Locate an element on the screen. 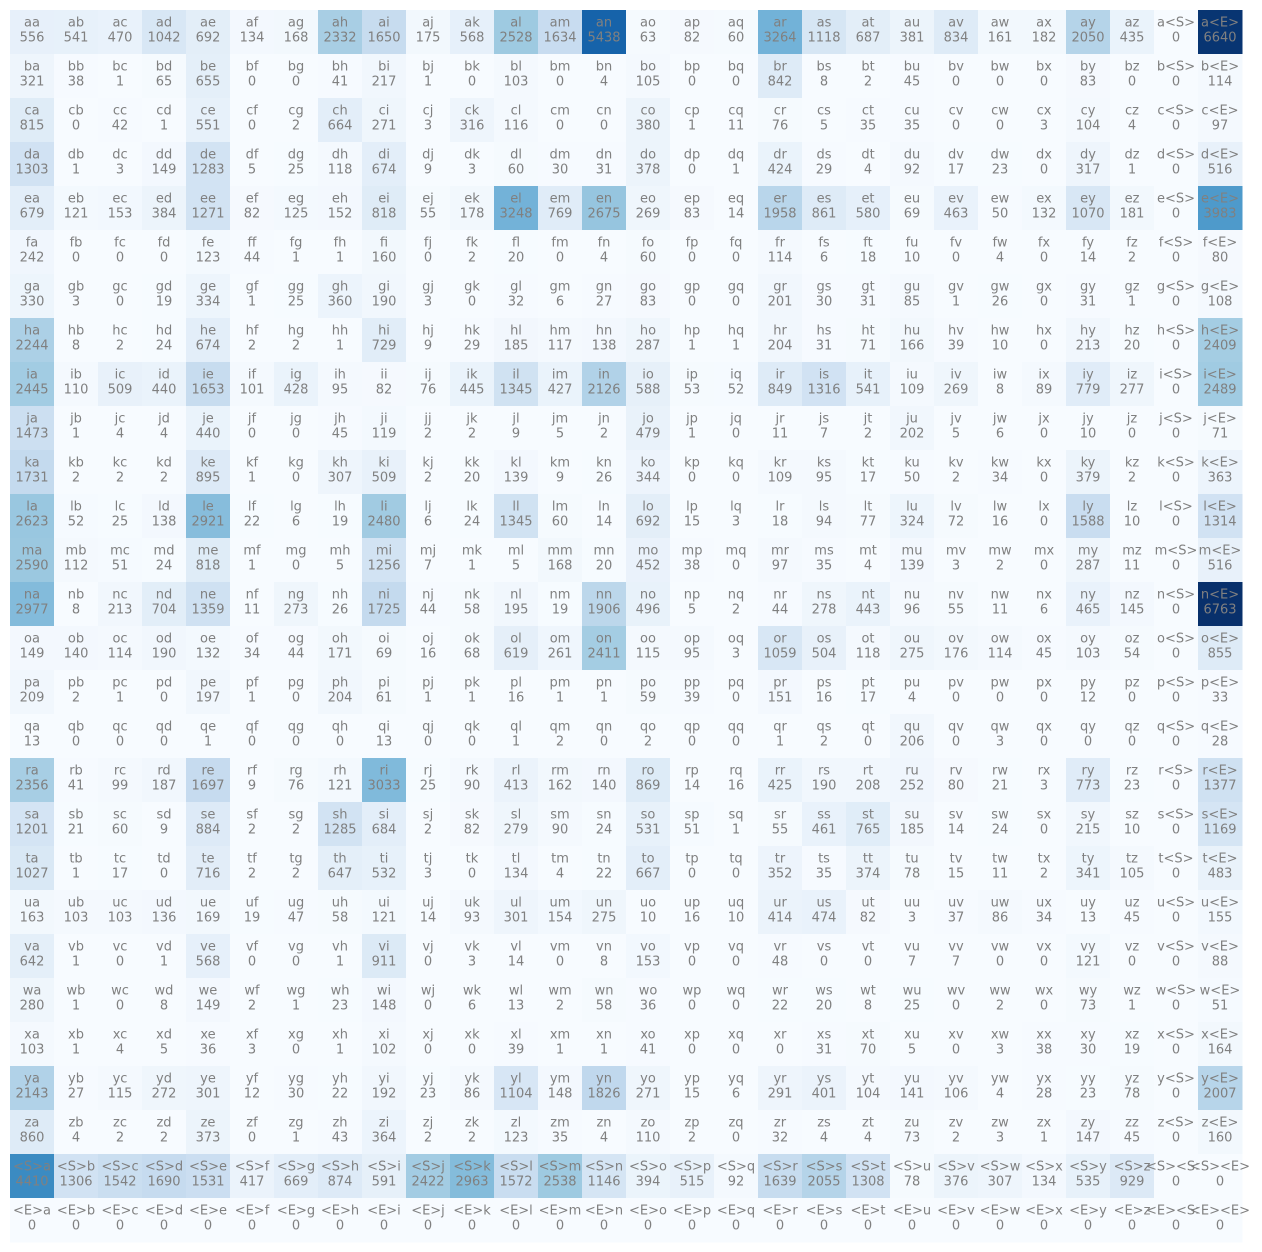  cell-label: <S>w is located at coordinates (1000, 1167).